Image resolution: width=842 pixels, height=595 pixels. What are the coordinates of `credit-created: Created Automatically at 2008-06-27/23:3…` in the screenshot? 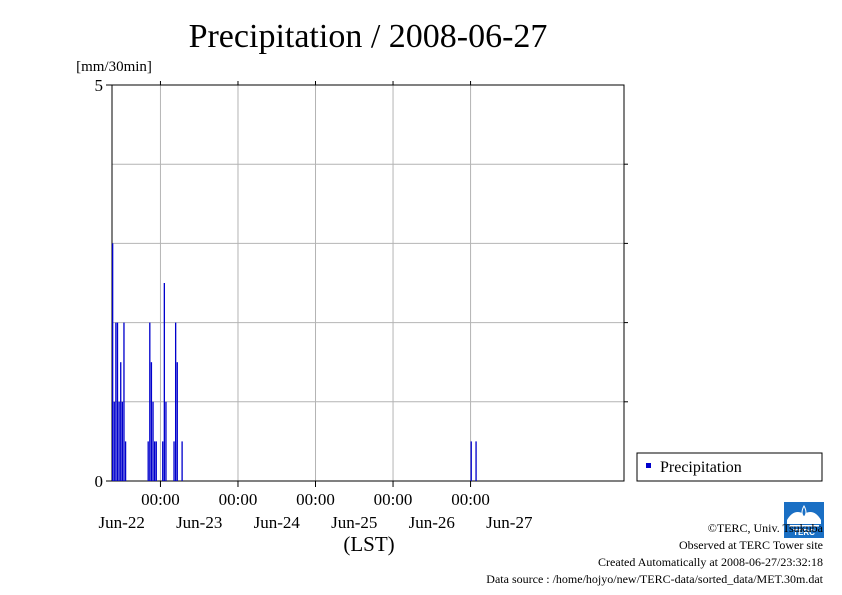 It's located at (710, 562).